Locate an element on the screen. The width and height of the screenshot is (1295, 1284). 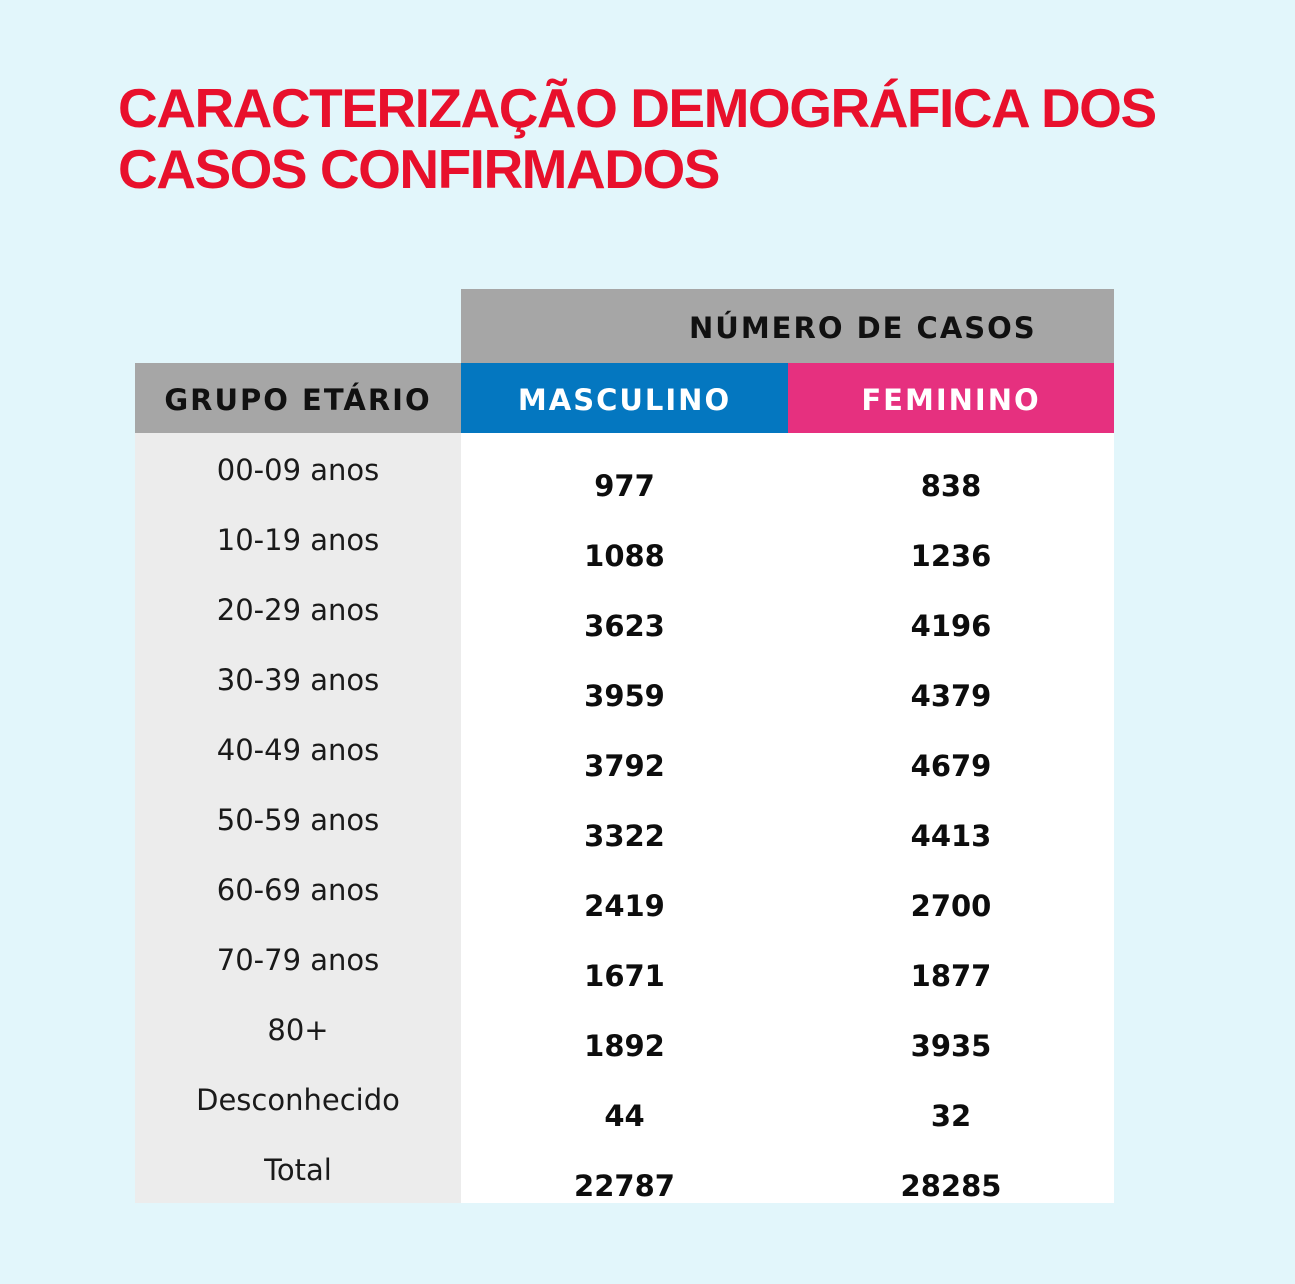
page-title-line-2: CASOS CONFIRMADOS is located at coordinates (419, 169).